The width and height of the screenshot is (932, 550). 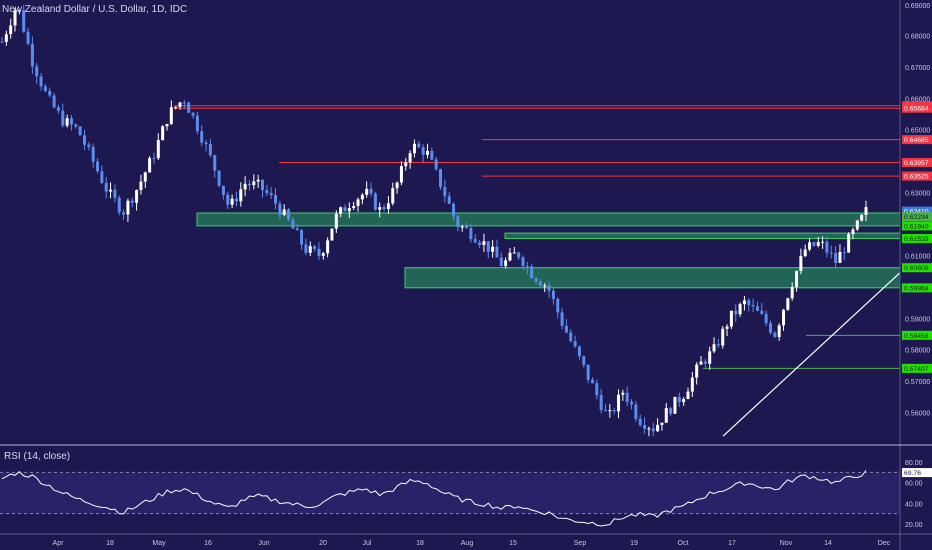 What do you see at coordinates (917, 194) in the screenshot?
I see `y-tick-label: 0.63000` at bounding box center [917, 194].